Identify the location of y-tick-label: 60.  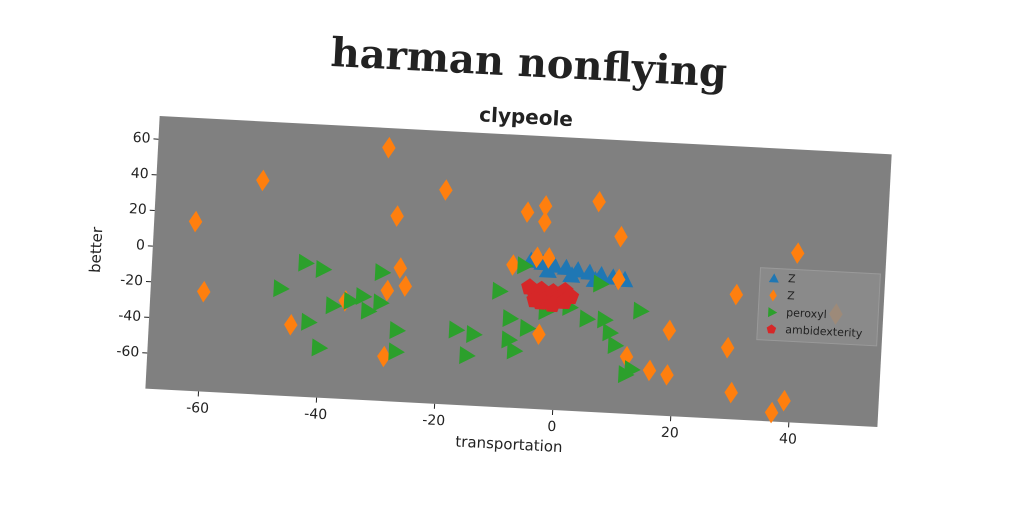
(141, 138).